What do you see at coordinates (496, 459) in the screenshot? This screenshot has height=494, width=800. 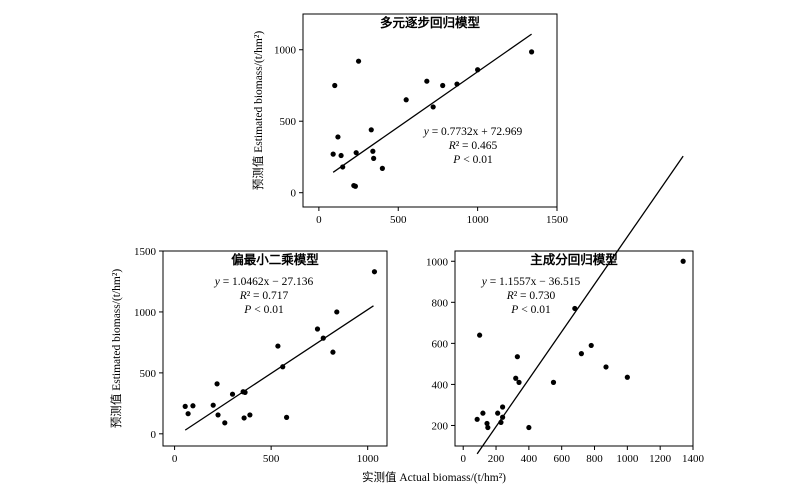 I see `x-tick-label: 200` at bounding box center [496, 459].